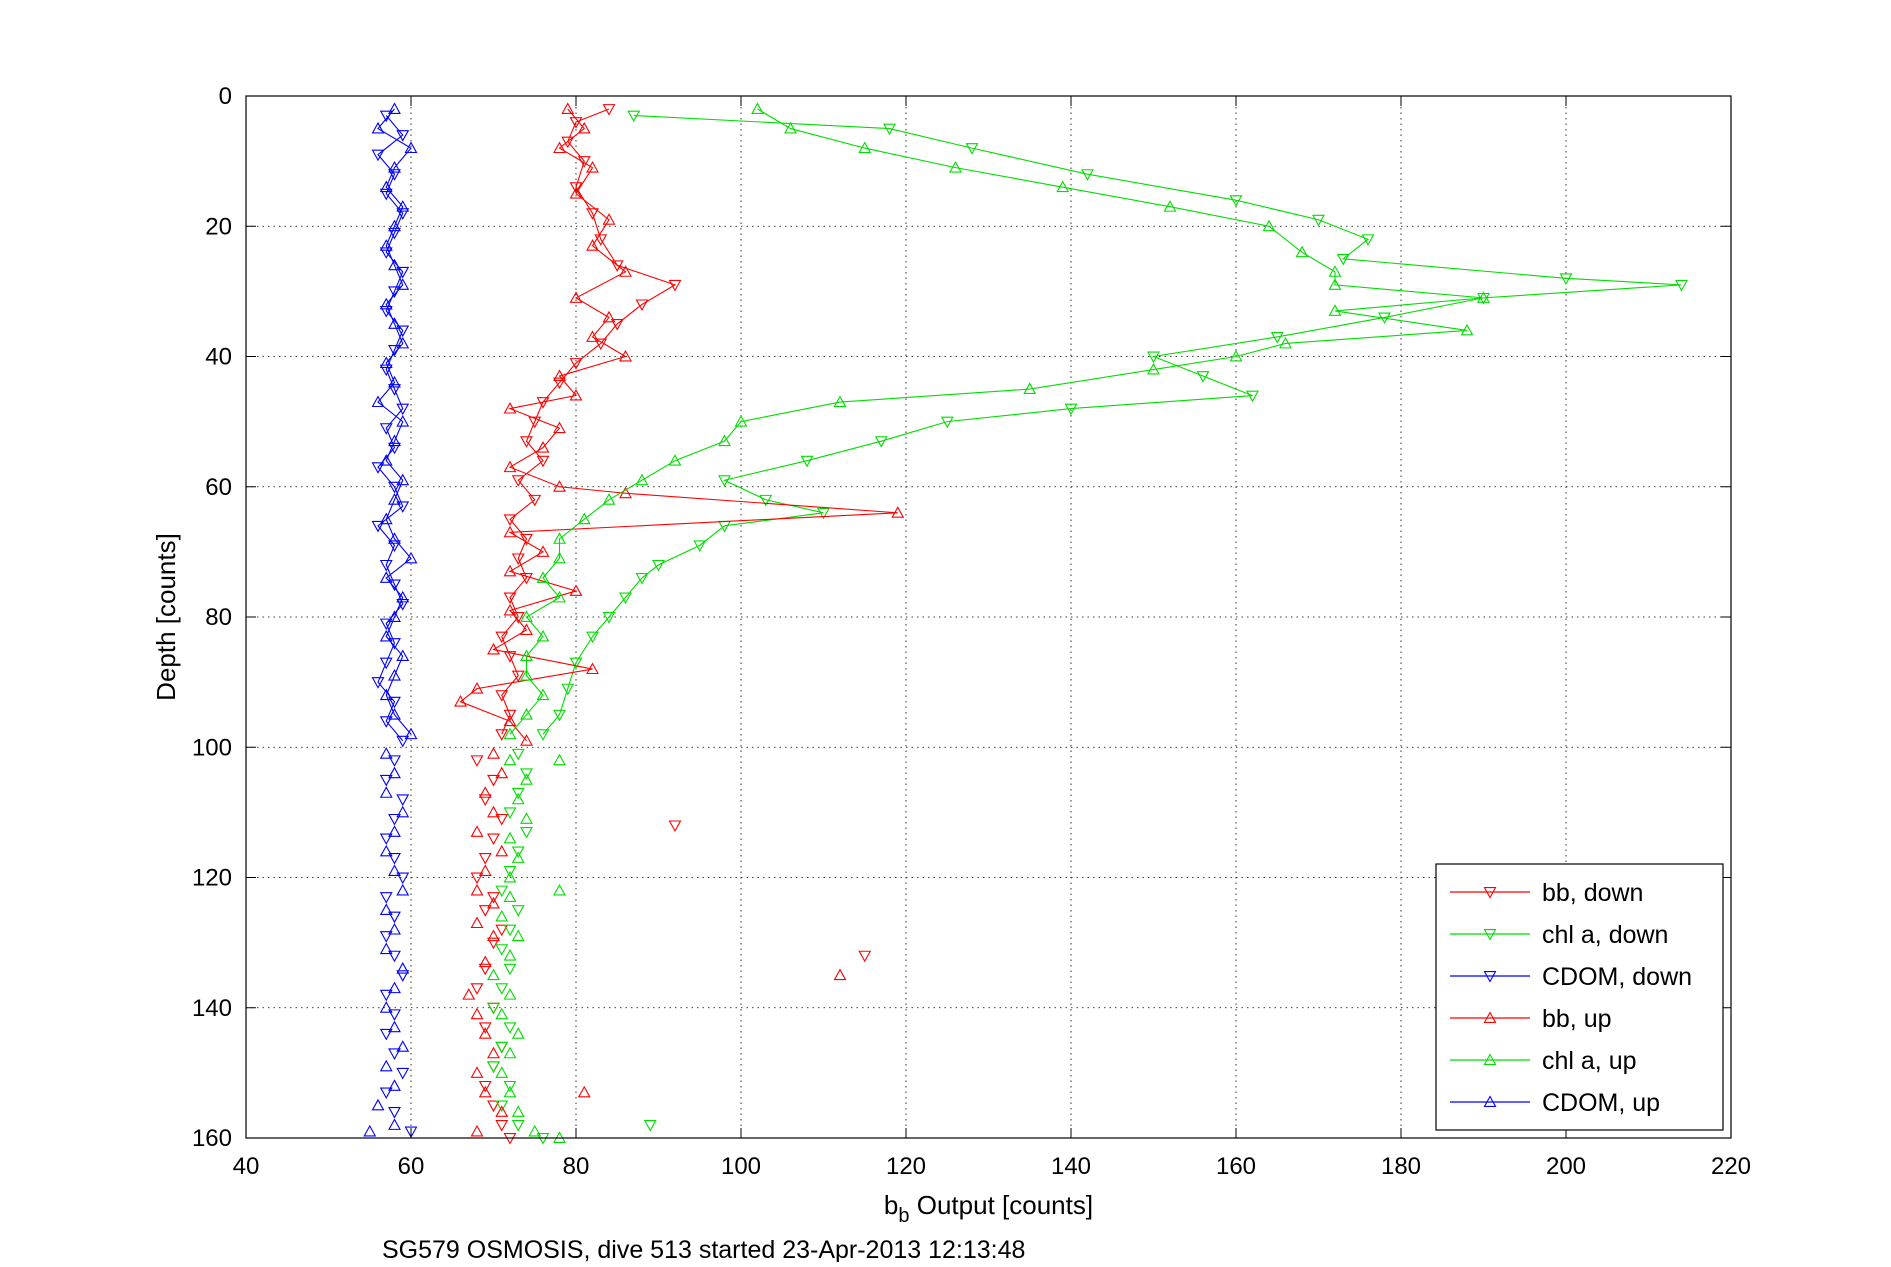  Describe the element at coordinates (212, 1008) in the screenshot. I see `y-tick-label: 140` at that location.